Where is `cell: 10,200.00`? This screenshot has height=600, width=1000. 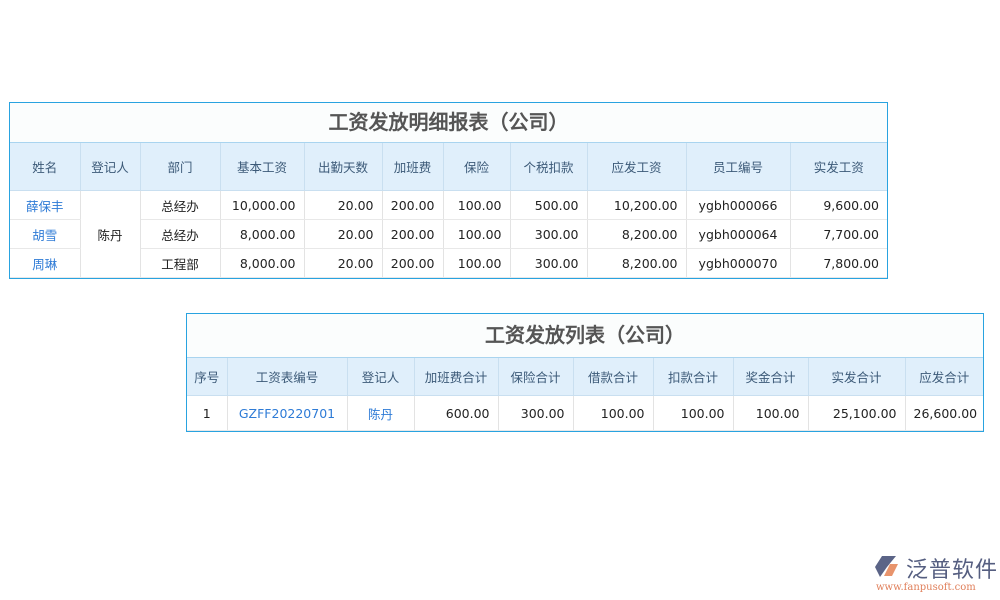
cell: 10,200.00 is located at coordinates (637, 205).